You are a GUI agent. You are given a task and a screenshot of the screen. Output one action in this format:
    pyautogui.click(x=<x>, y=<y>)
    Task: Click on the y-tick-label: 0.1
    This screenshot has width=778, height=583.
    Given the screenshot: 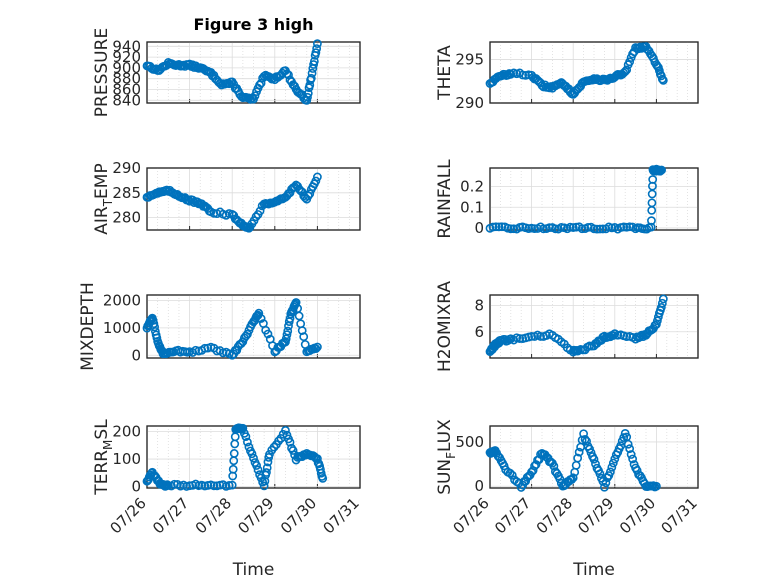 What is the action you would take?
    pyautogui.click(x=472, y=207)
    